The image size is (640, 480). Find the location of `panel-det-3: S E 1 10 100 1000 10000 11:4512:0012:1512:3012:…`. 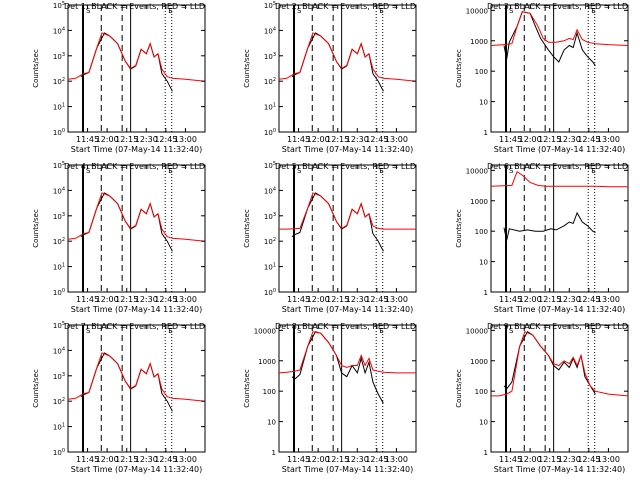

panel-det-3: S E 1 10 100 1000 10000 11:4512:0012:1512:3012:… is located at coordinates (542, 78).